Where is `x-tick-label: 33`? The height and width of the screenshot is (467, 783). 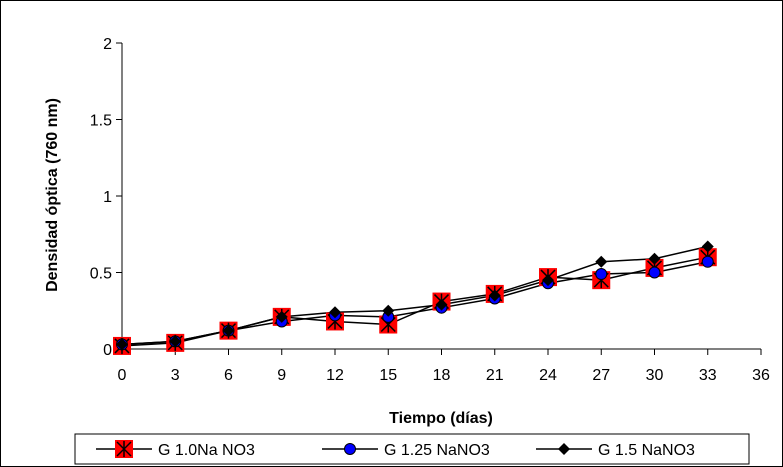
x-tick-label: 33 is located at coordinates (708, 375).